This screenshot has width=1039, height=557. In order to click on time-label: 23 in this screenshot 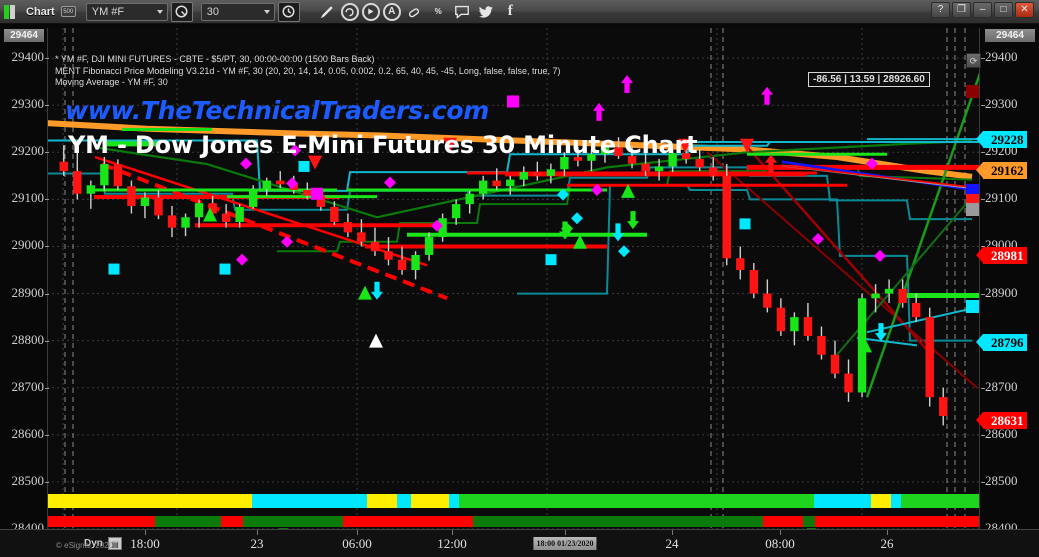, I will do `click(257, 543)`.